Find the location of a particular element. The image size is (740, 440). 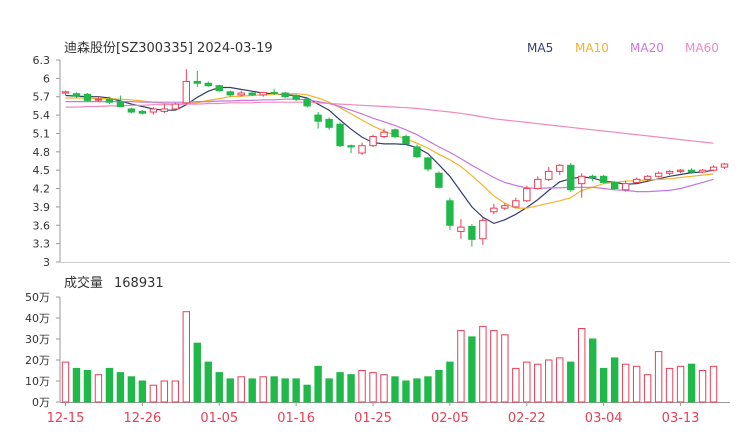

price-tick-label: 4.5 is located at coordinates (42, 170).